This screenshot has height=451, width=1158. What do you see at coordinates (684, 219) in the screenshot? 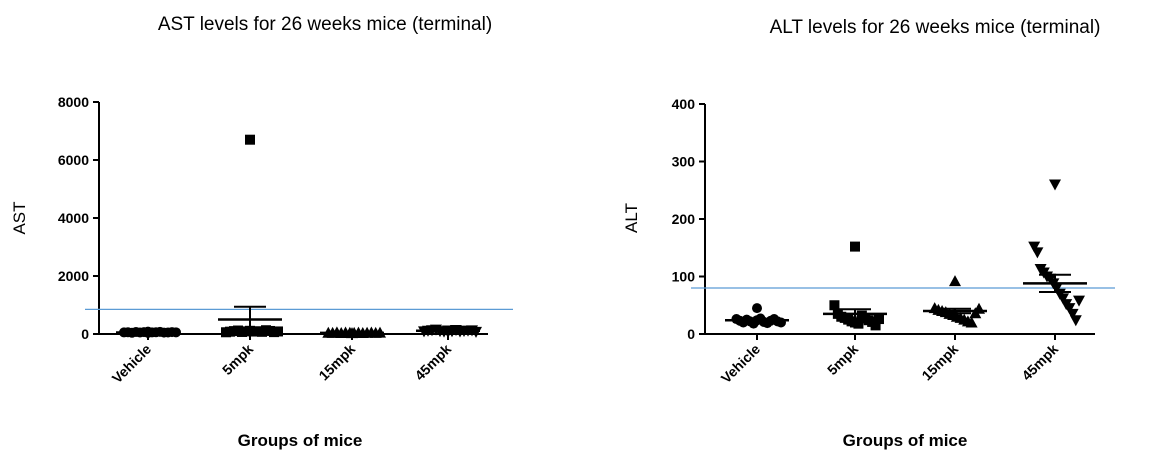
I see `y-tick-label: 200` at bounding box center [684, 219].